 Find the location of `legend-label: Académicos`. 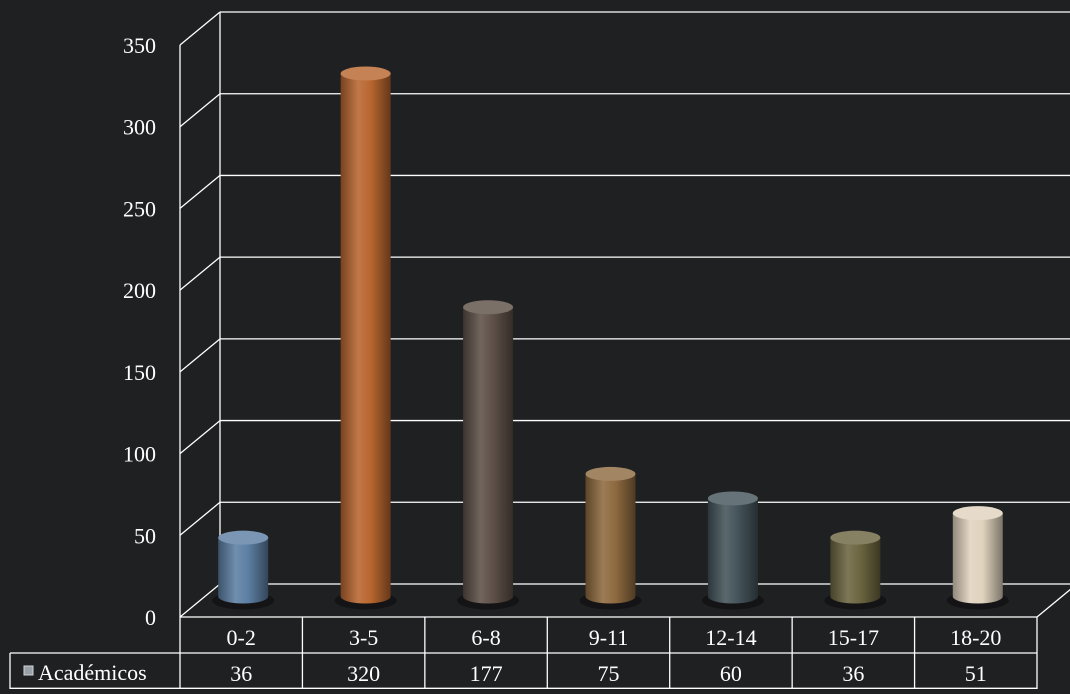

legend-label: Académicos is located at coordinates (92, 672).